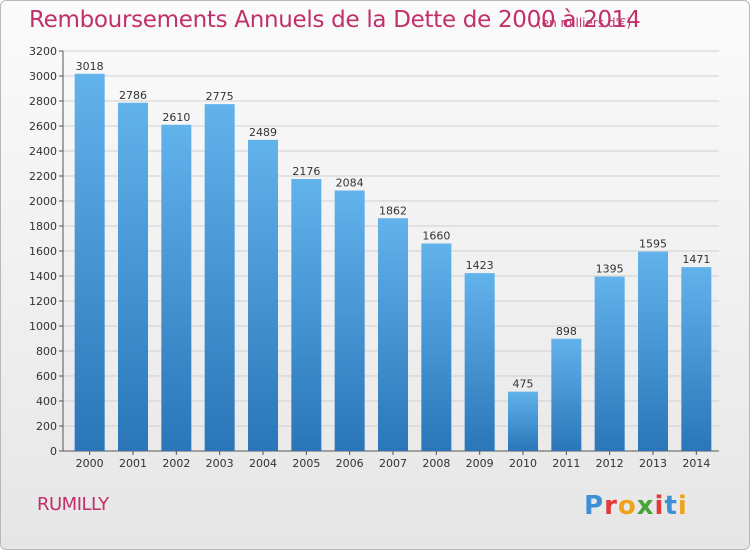 This screenshot has width=750, height=550. What do you see at coordinates (594, 506) in the screenshot?
I see `logo-letter: P` at bounding box center [594, 506].